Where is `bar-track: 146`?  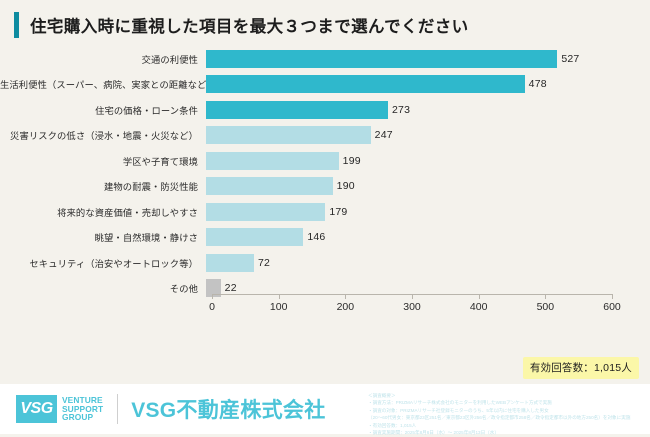
bar-track: 146 is located at coordinates (428, 238).